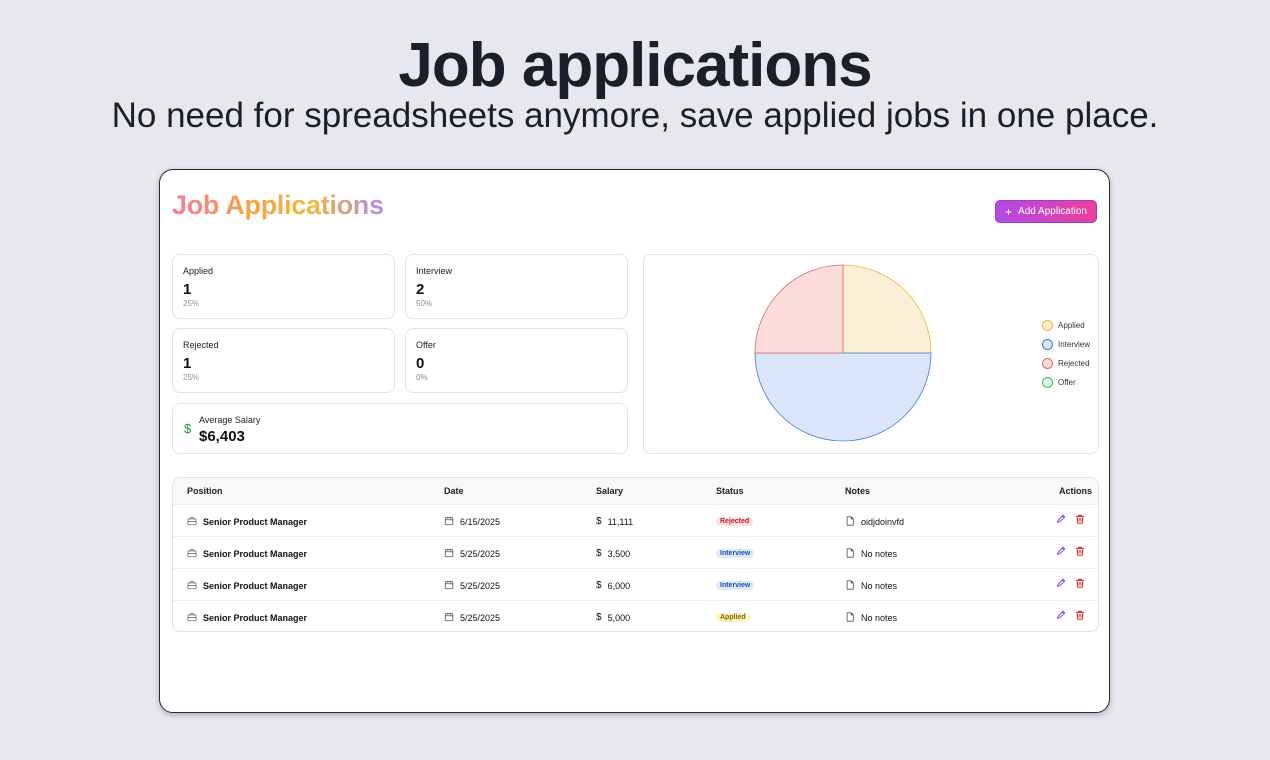 This screenshot has width=1270, height=760. I want to click on average-salary-card: $ Average Salary $6,403, so click(400, 428).